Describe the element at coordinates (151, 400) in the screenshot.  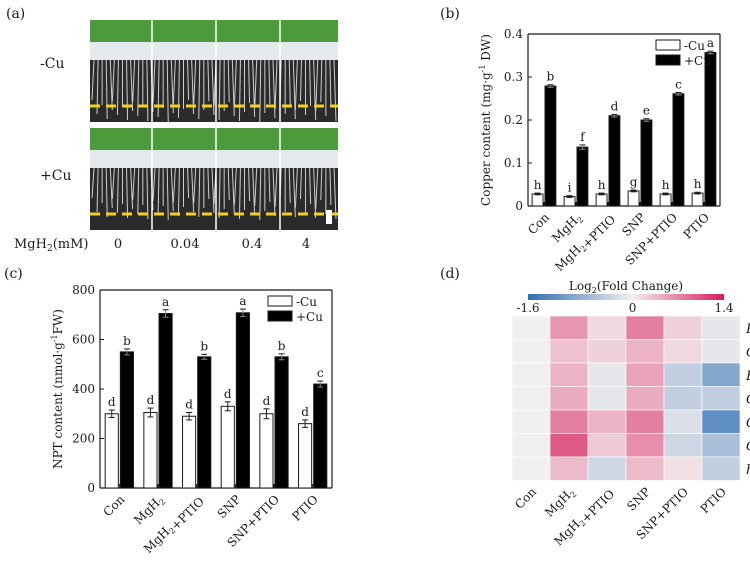
I see `significance-letter: d` at that location.